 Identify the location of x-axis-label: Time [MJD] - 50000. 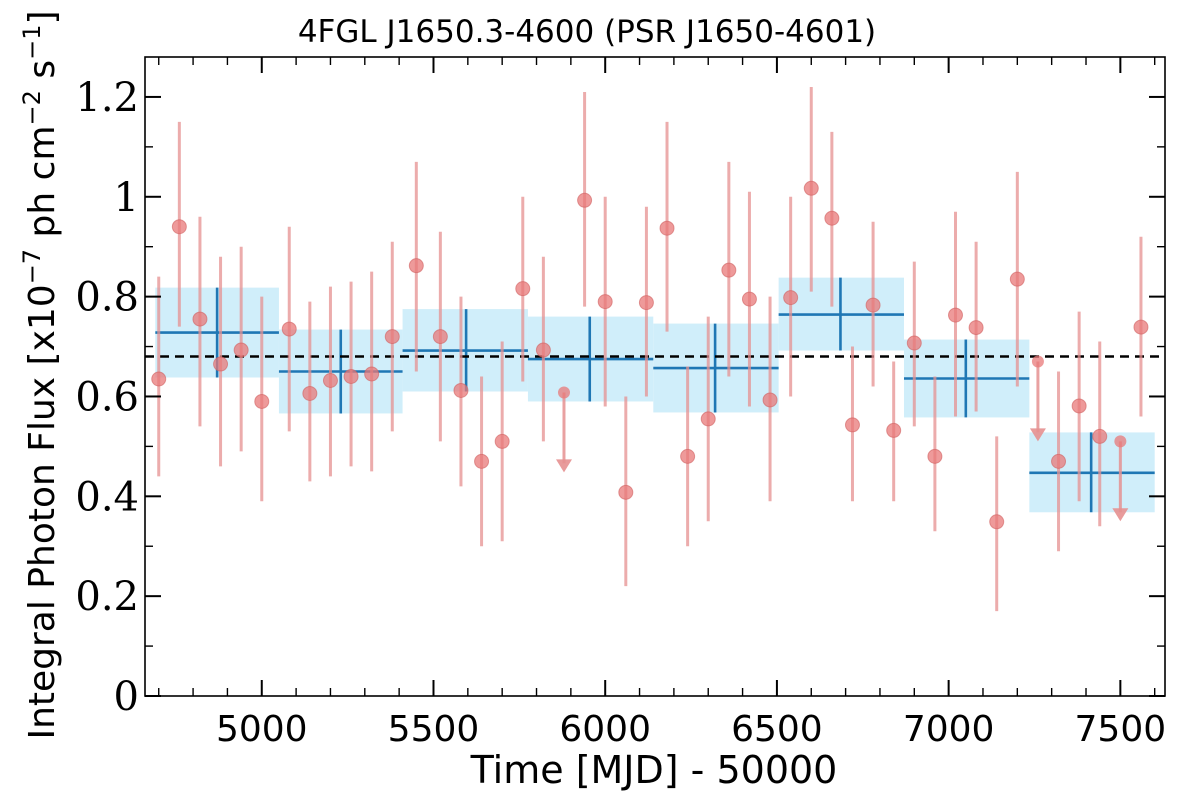
(654, 770).